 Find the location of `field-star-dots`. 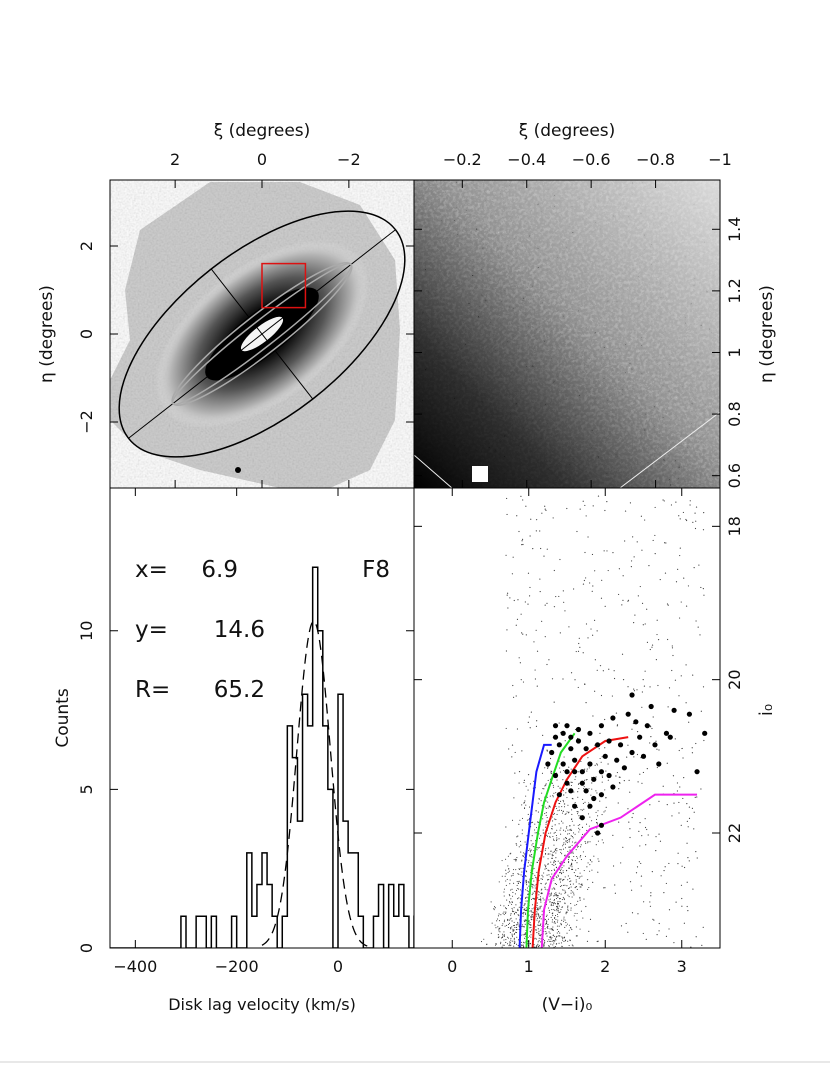

field-star-dots is located at coordinates (592, 721).